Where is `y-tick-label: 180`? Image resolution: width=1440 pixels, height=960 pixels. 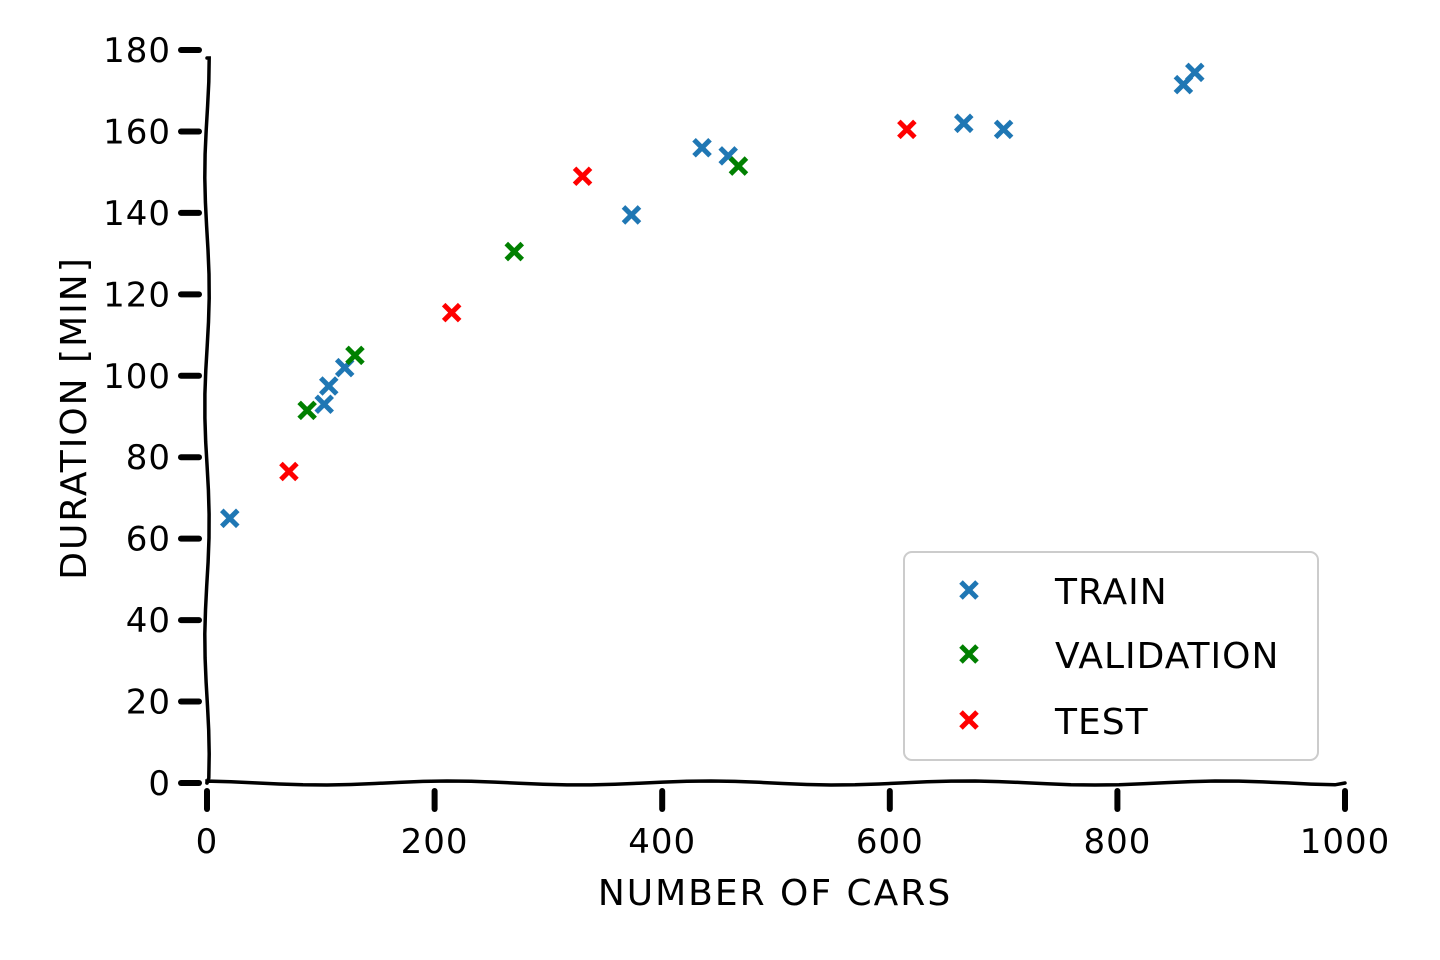 y-tick-label: 180 is located at coordinates (137, 51).